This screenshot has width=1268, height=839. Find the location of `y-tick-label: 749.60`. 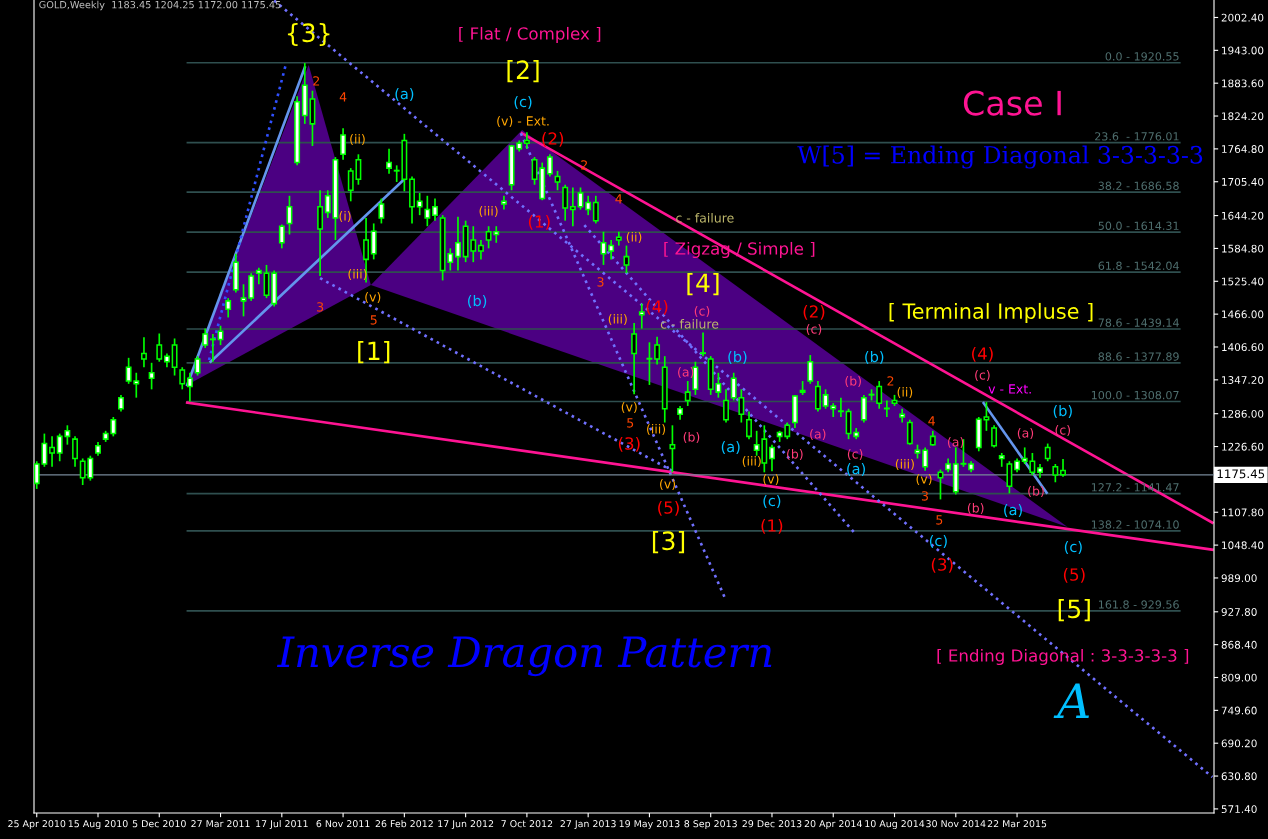

y-tick-label: 749.60 is located at coordinates (1239, 710).